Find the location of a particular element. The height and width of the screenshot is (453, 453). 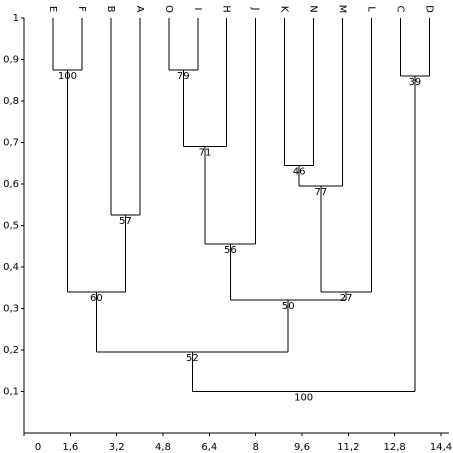

x-tick-label: 8 is located at coordinates (255, 447).